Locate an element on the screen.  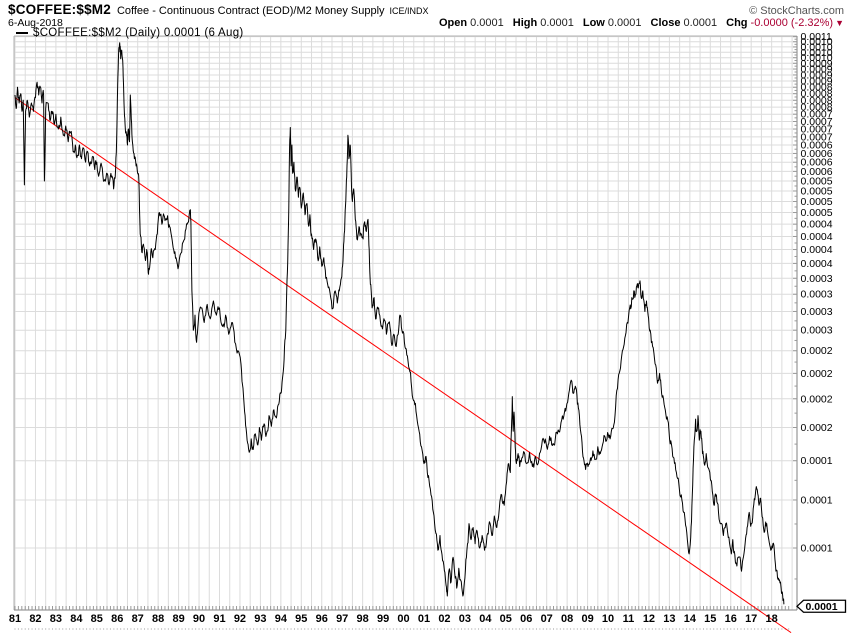
x-axis-label: 91 is located at coordinates (219, 619).